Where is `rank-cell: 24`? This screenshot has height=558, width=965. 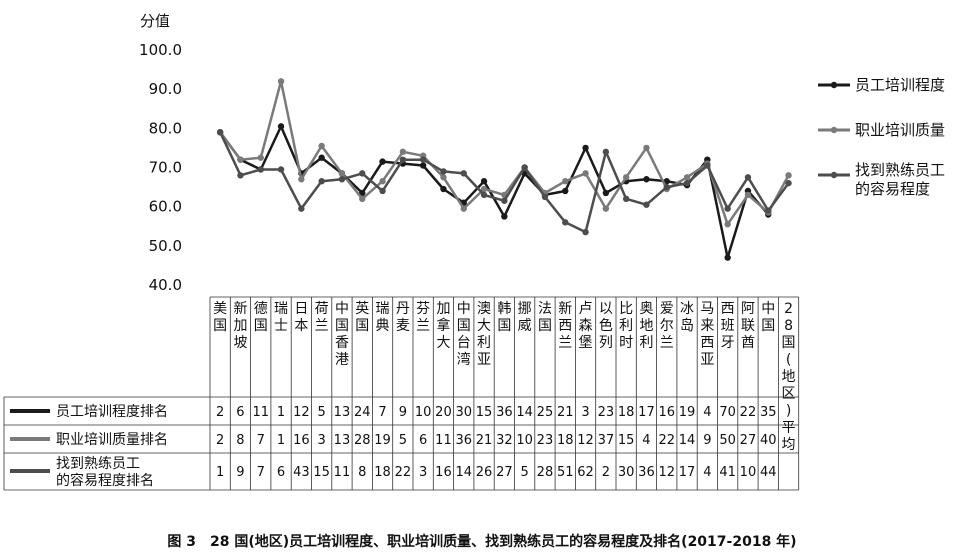 rank-cell: 24 is located at coordinates (362, 412).